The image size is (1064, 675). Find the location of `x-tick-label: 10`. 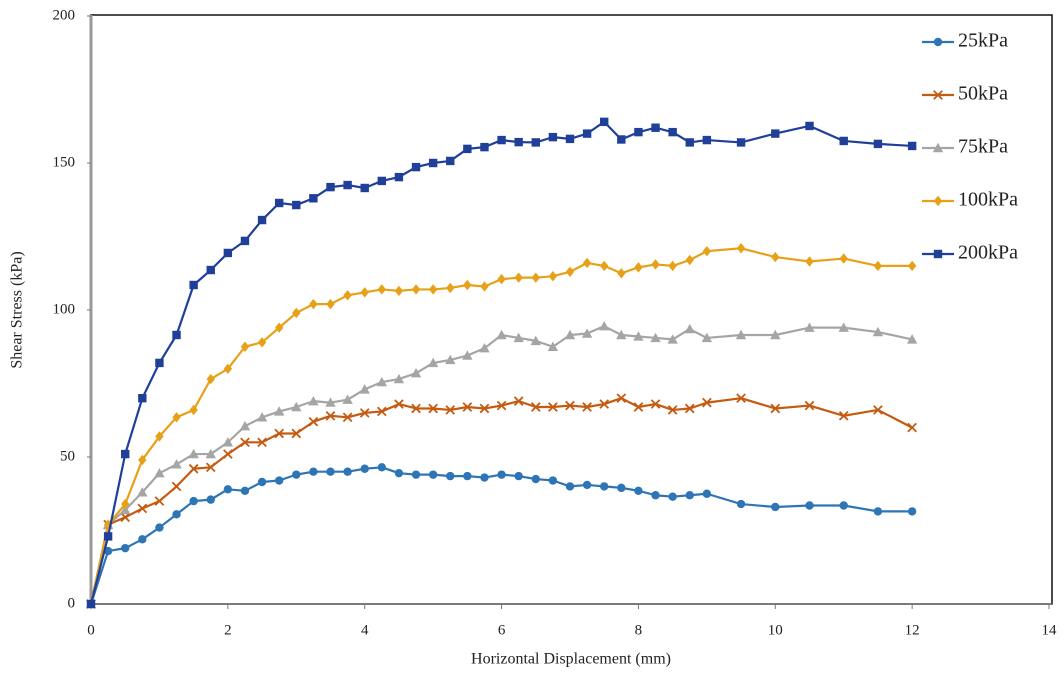

x-tick-label: 10 is located at coordinates (775, 630).